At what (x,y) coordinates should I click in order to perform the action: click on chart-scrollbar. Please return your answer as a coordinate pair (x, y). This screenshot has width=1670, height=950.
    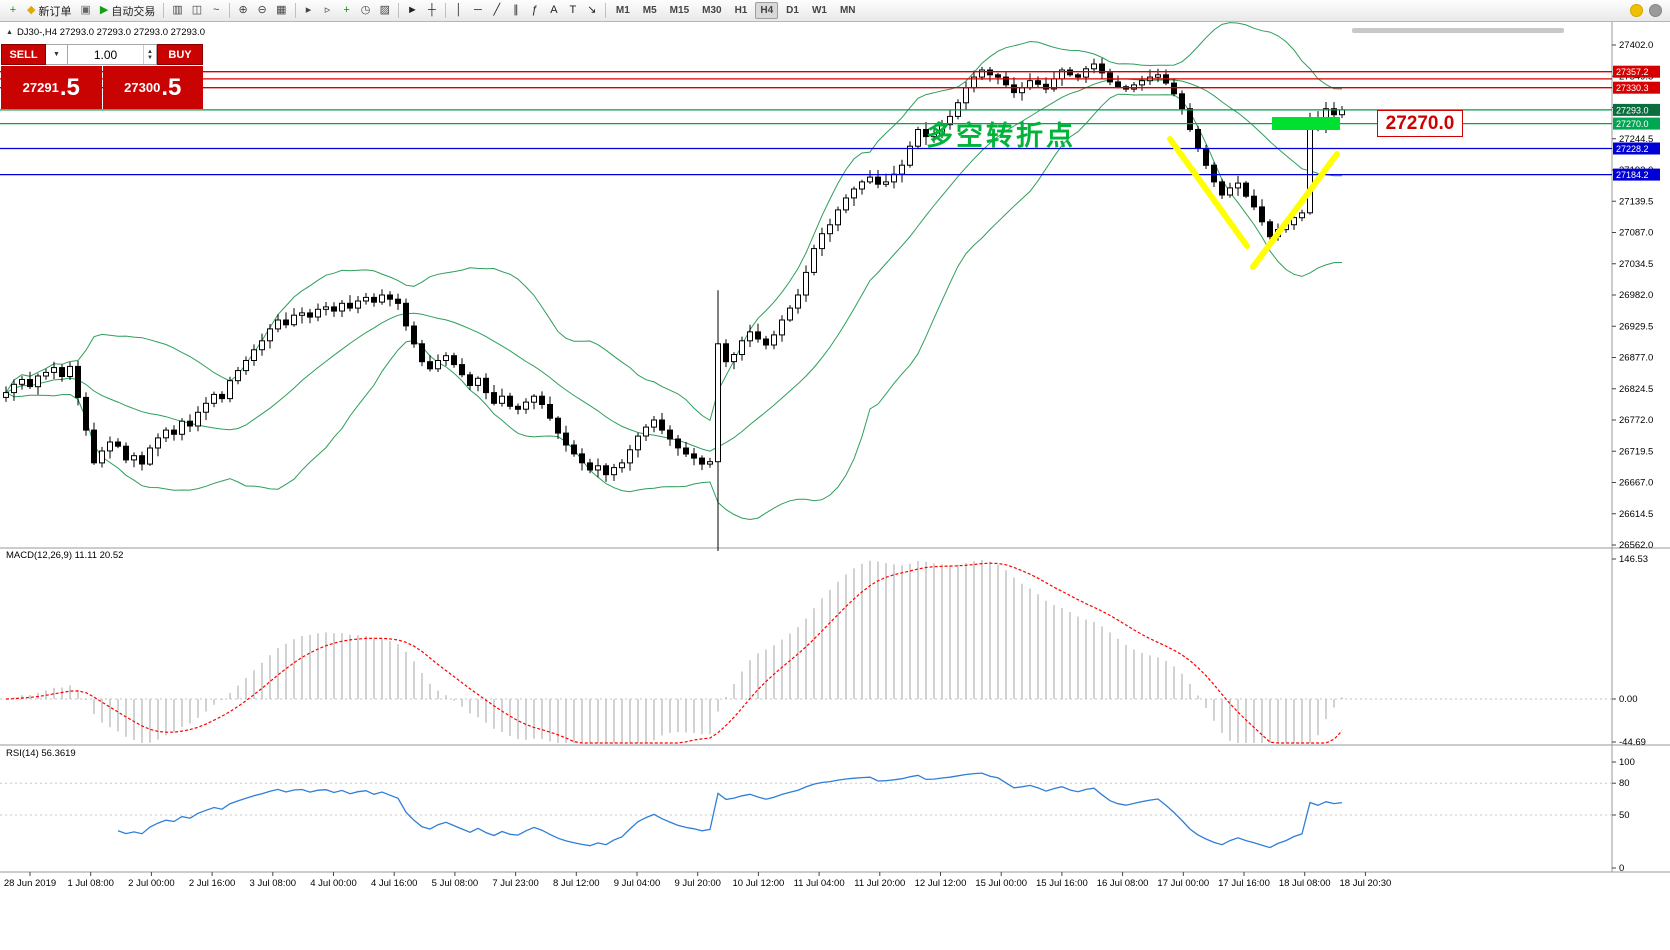
    Looking at the image, I should click on (1458, 30).